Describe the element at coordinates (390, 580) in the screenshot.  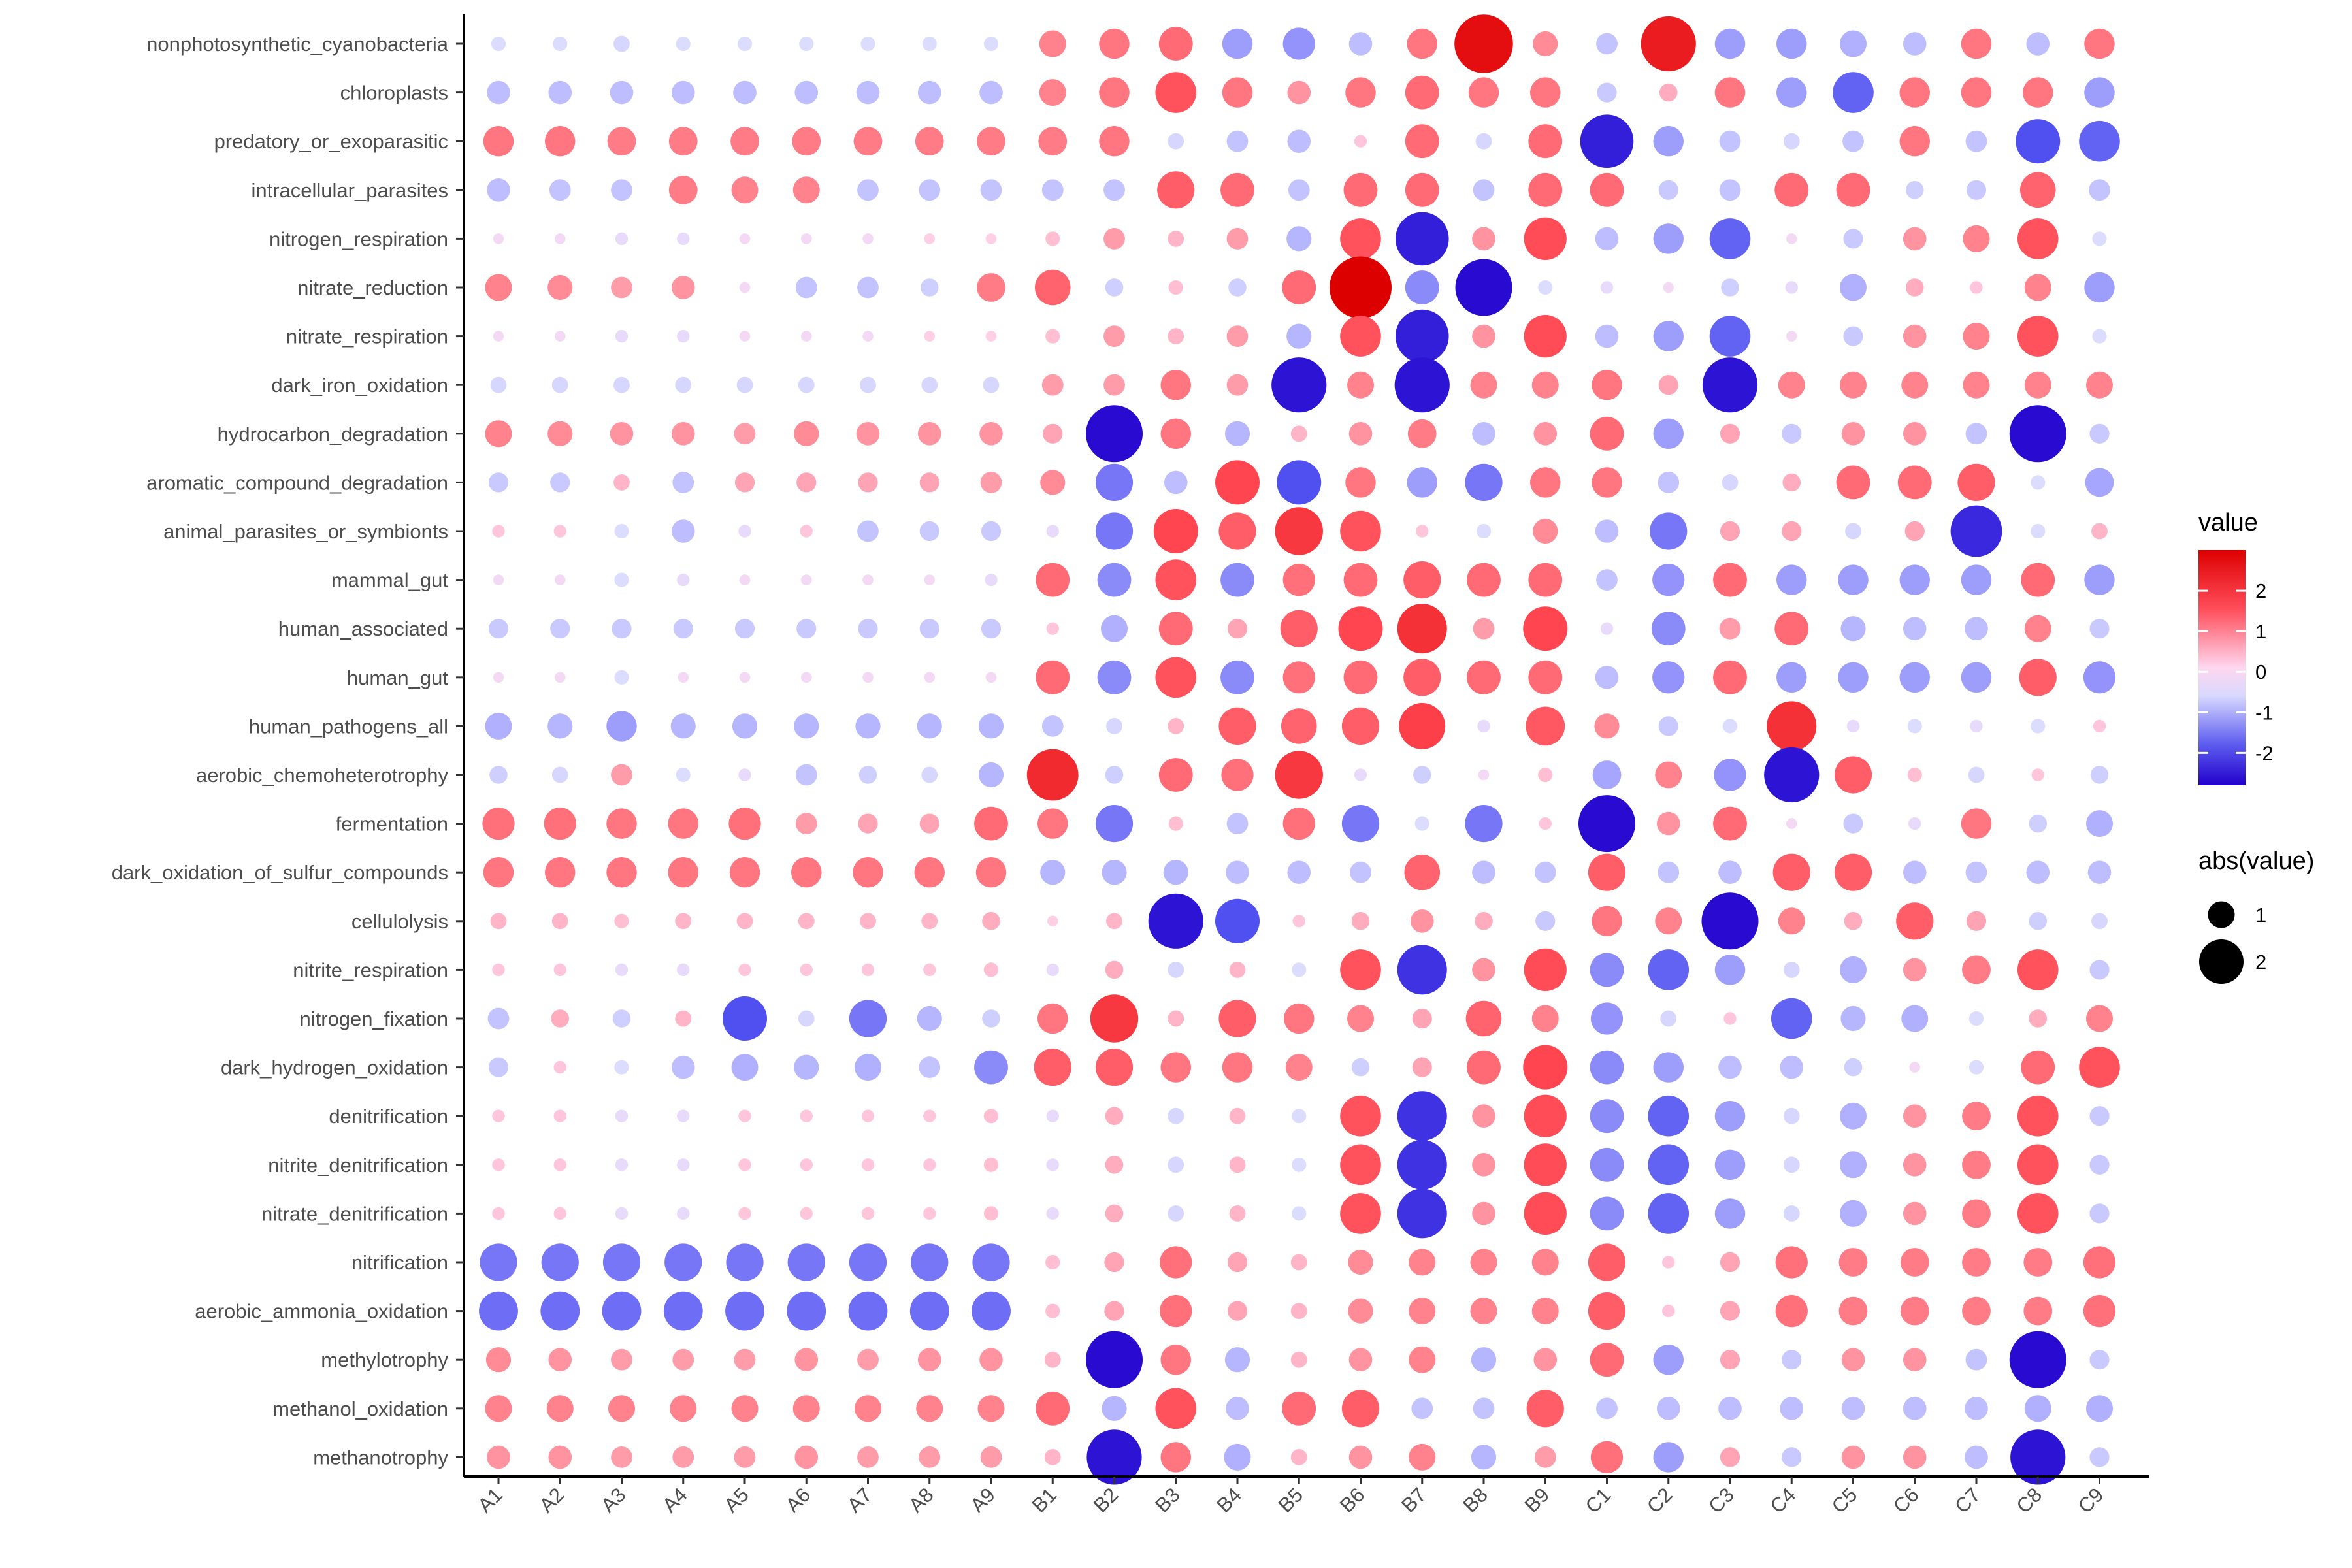
I see `y-tick-label: mammal_gut` at that location.